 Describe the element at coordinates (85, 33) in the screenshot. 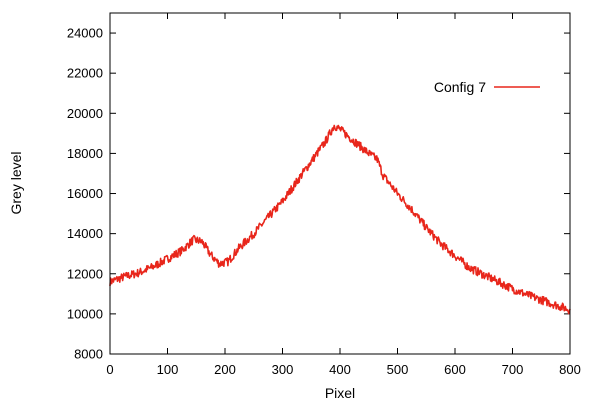

I see `y-tick-label: 24000` at that location.